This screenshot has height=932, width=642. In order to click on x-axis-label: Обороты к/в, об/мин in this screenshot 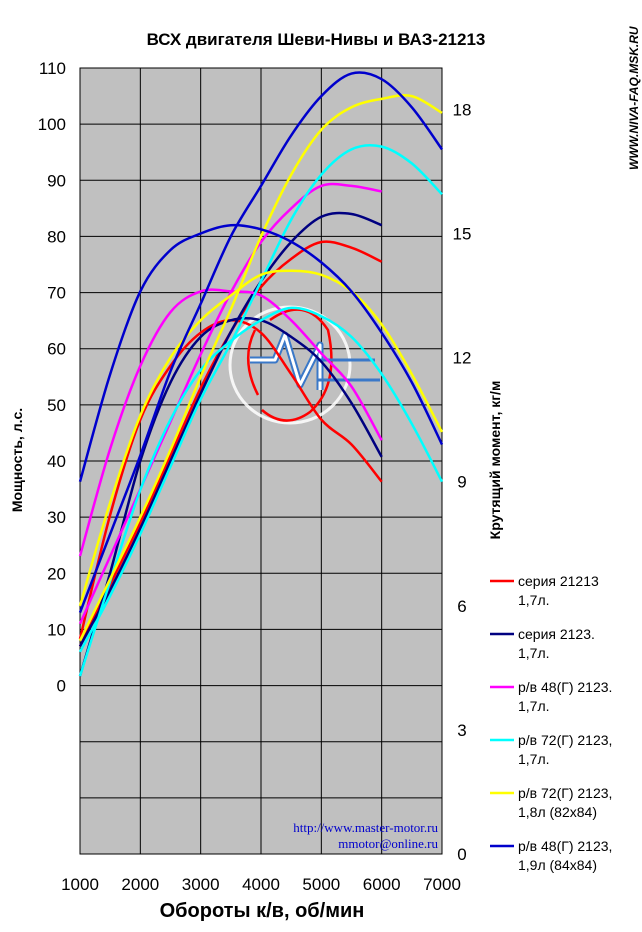, I will do `click(262, 911)`.